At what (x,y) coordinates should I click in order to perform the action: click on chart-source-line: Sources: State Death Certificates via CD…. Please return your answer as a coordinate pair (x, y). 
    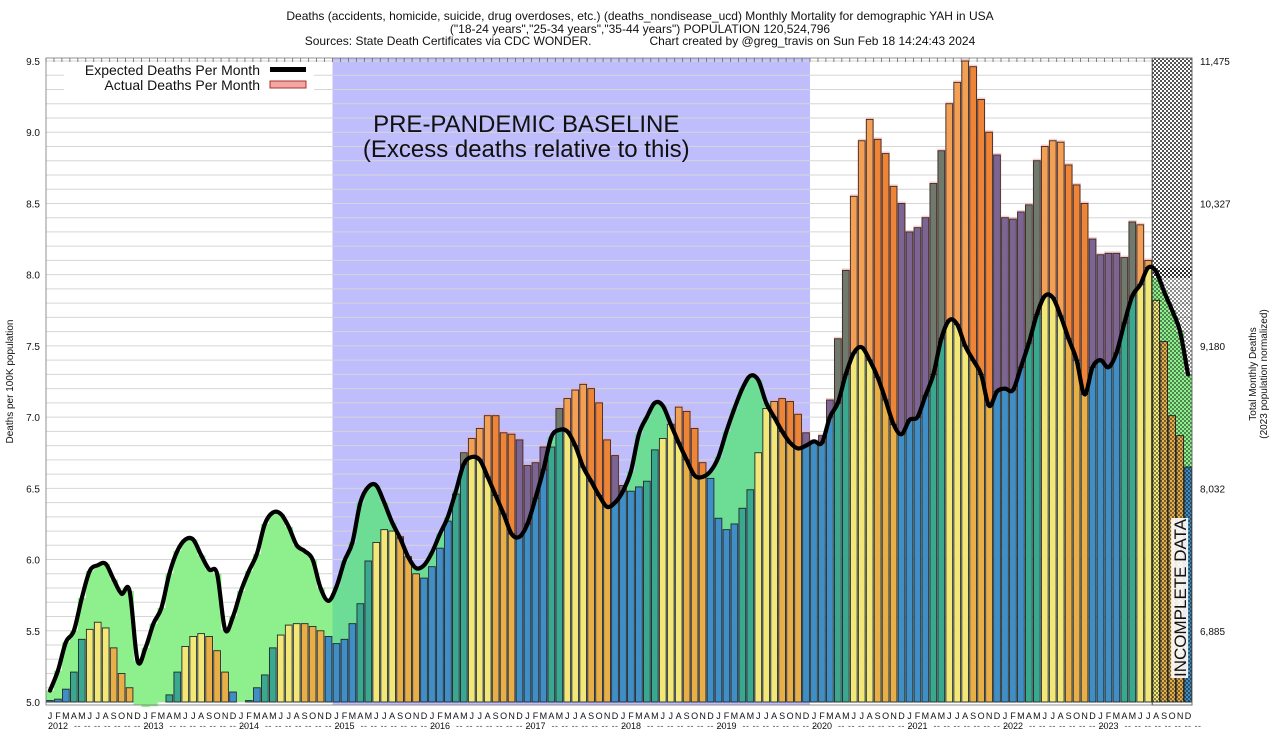
    Looking at the image, I should click on (640, 41).